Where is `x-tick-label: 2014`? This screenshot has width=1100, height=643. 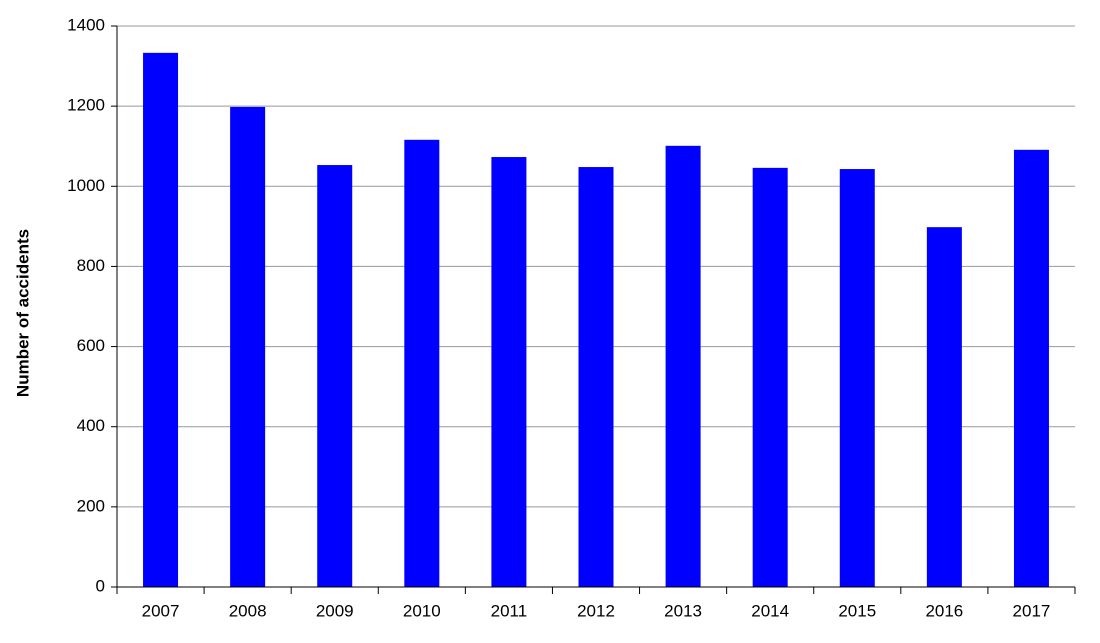
x-tick-label: 2014 is located at coordinates (770, 610).